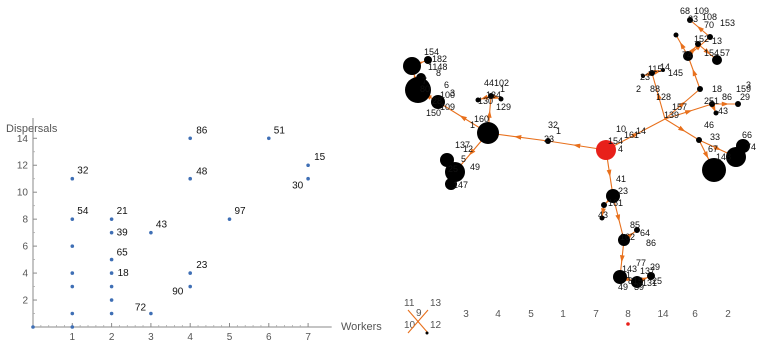  What do you see at coordinates (446, 85) in the screenshot?
I see `node-label: 6` at bounding box center [446, 85].